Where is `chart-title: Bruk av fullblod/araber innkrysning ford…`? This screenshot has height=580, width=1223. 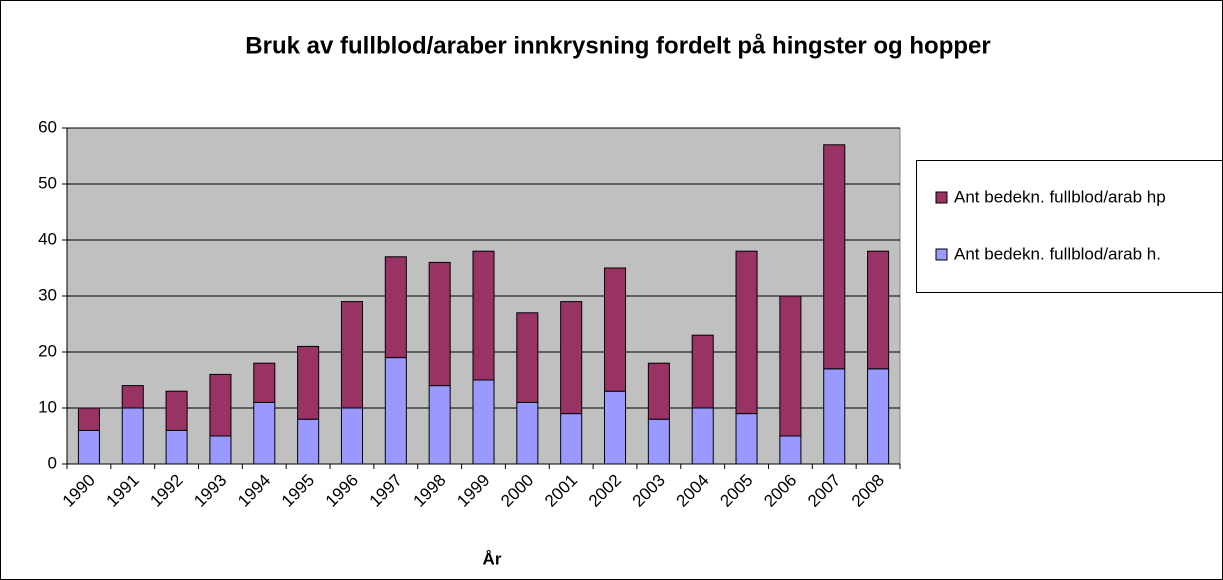
chart-title: Bruk av fullblod/araber innkrysning ford… is located at coordinates (617, 45).